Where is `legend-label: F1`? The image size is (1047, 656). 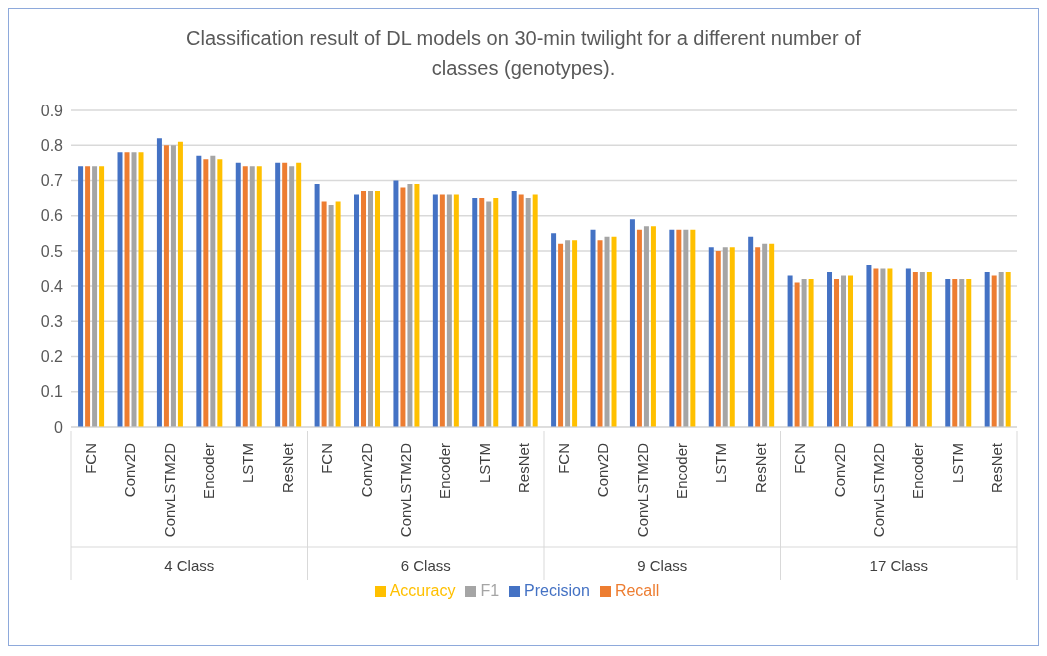 legend-label: F1 is located at coordinates (490, 590).